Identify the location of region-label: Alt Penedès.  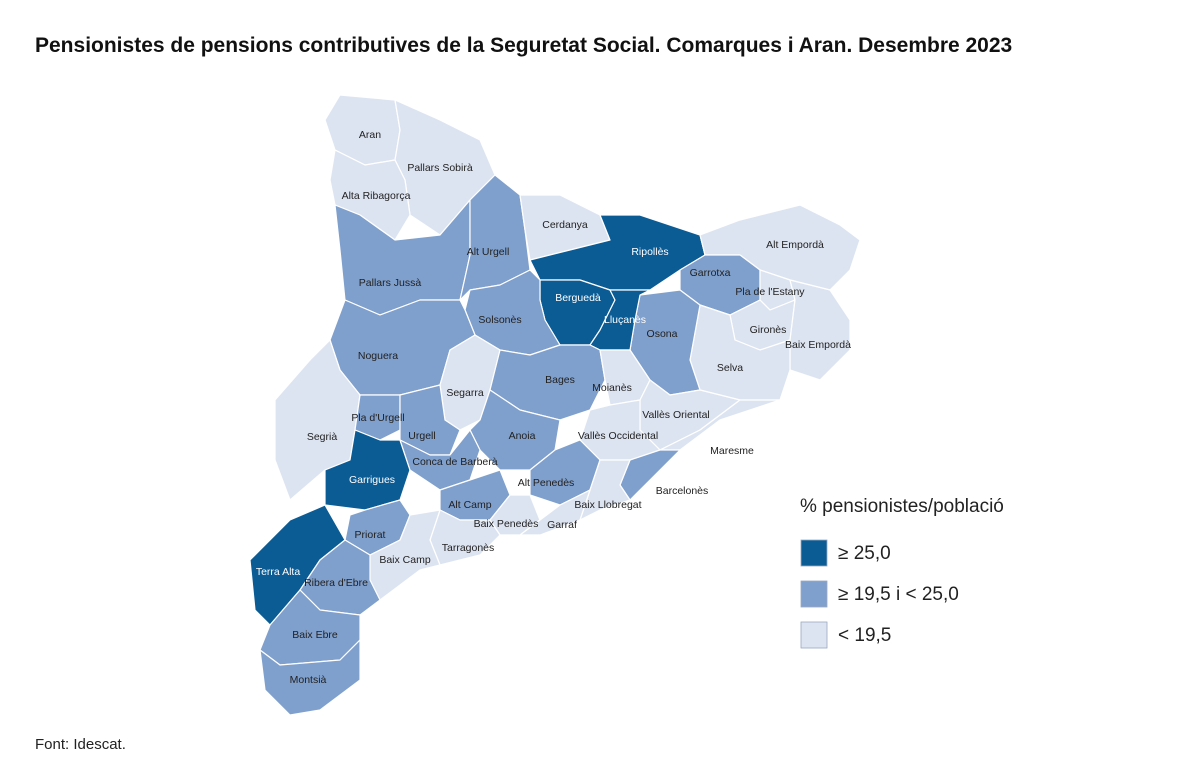
(546, 483).